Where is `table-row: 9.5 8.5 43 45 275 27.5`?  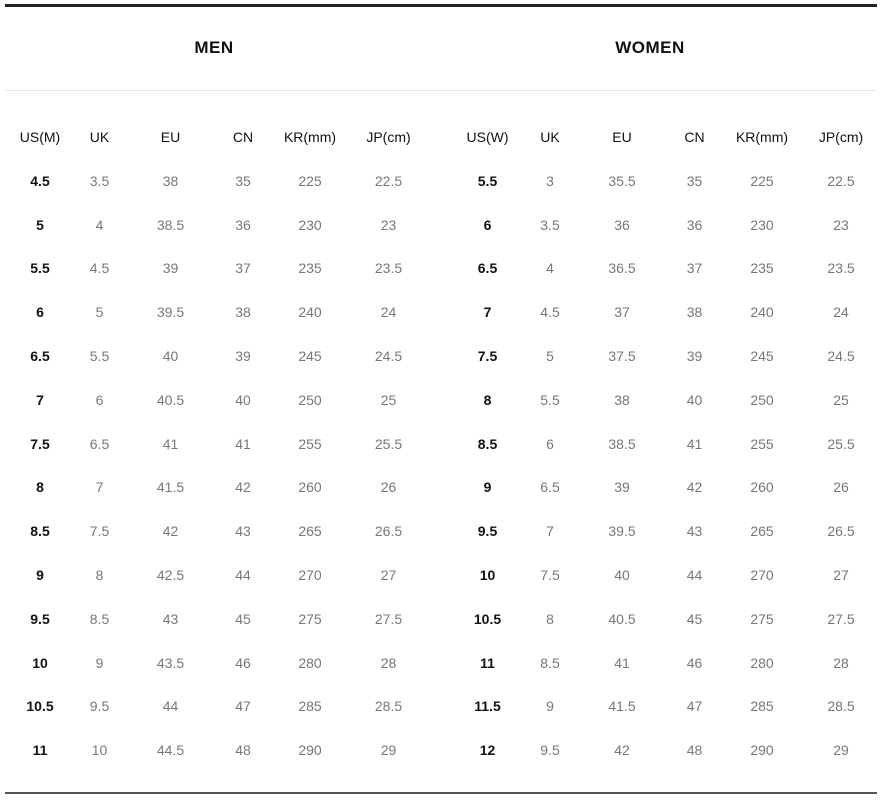 table-row: 9.5 8.5 43 45 275 27.5 is located at coordinates (215, 619).